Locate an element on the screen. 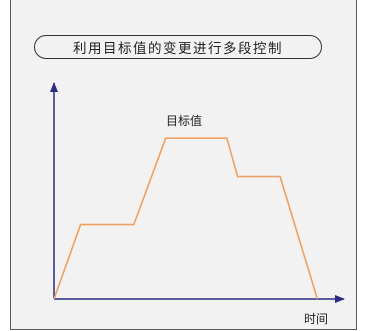 This screenshot has height=331, width=367. x-axis-label: 时间 is located at coordinates (316, 319).